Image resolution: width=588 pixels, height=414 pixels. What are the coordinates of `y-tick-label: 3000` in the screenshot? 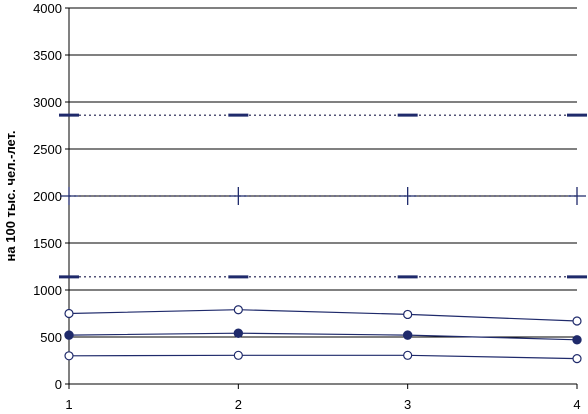 It's located at (47, 102).